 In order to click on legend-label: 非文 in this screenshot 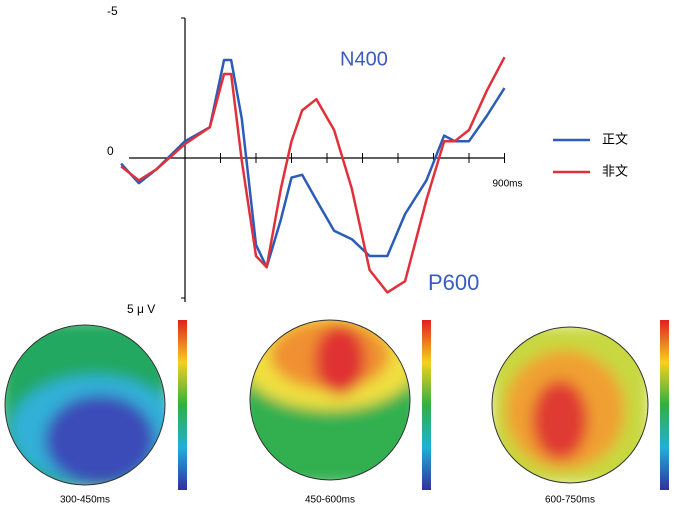, I will do `click(615, 170)`.